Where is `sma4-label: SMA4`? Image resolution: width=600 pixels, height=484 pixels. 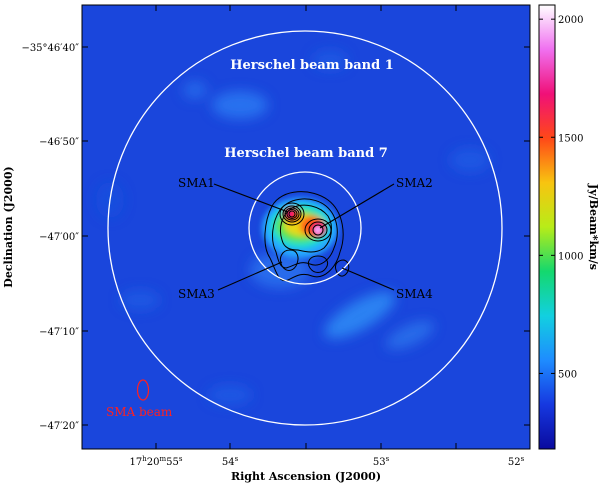 sma4-label: SMA4 is located at coordinates (414, 294).